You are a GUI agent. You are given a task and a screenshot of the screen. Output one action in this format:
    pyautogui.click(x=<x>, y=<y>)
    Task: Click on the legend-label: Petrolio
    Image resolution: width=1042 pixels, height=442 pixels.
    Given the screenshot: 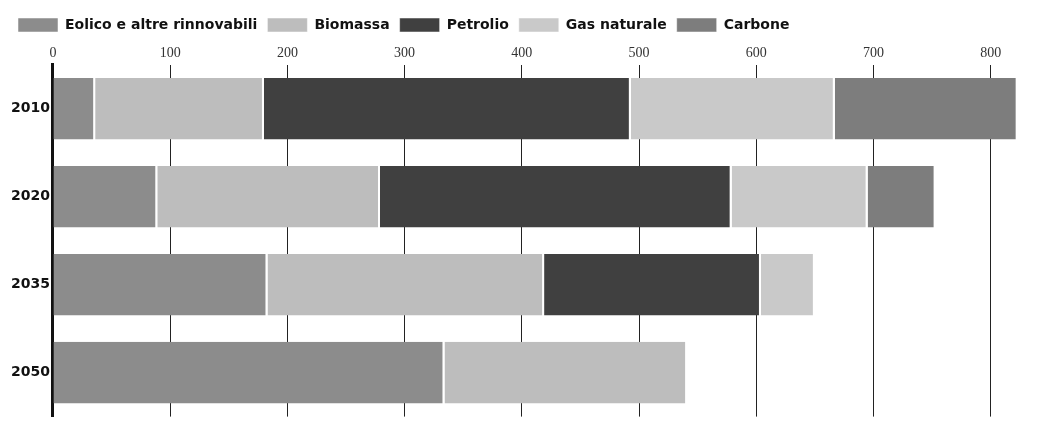 What is the action you would take?
    pyautogui.click(x=478, y=23)
    